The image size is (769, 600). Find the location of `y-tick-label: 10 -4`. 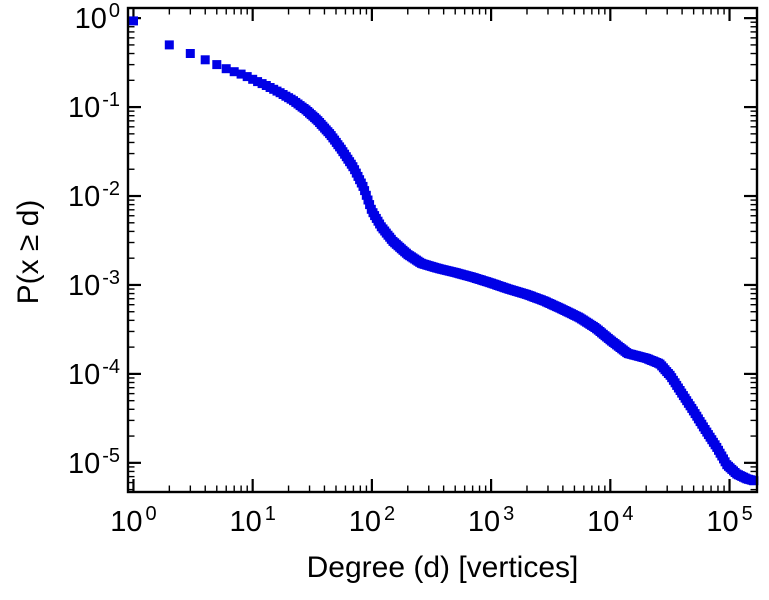

y-tick-label: 10 -4 is located at coordinates (94, 373).